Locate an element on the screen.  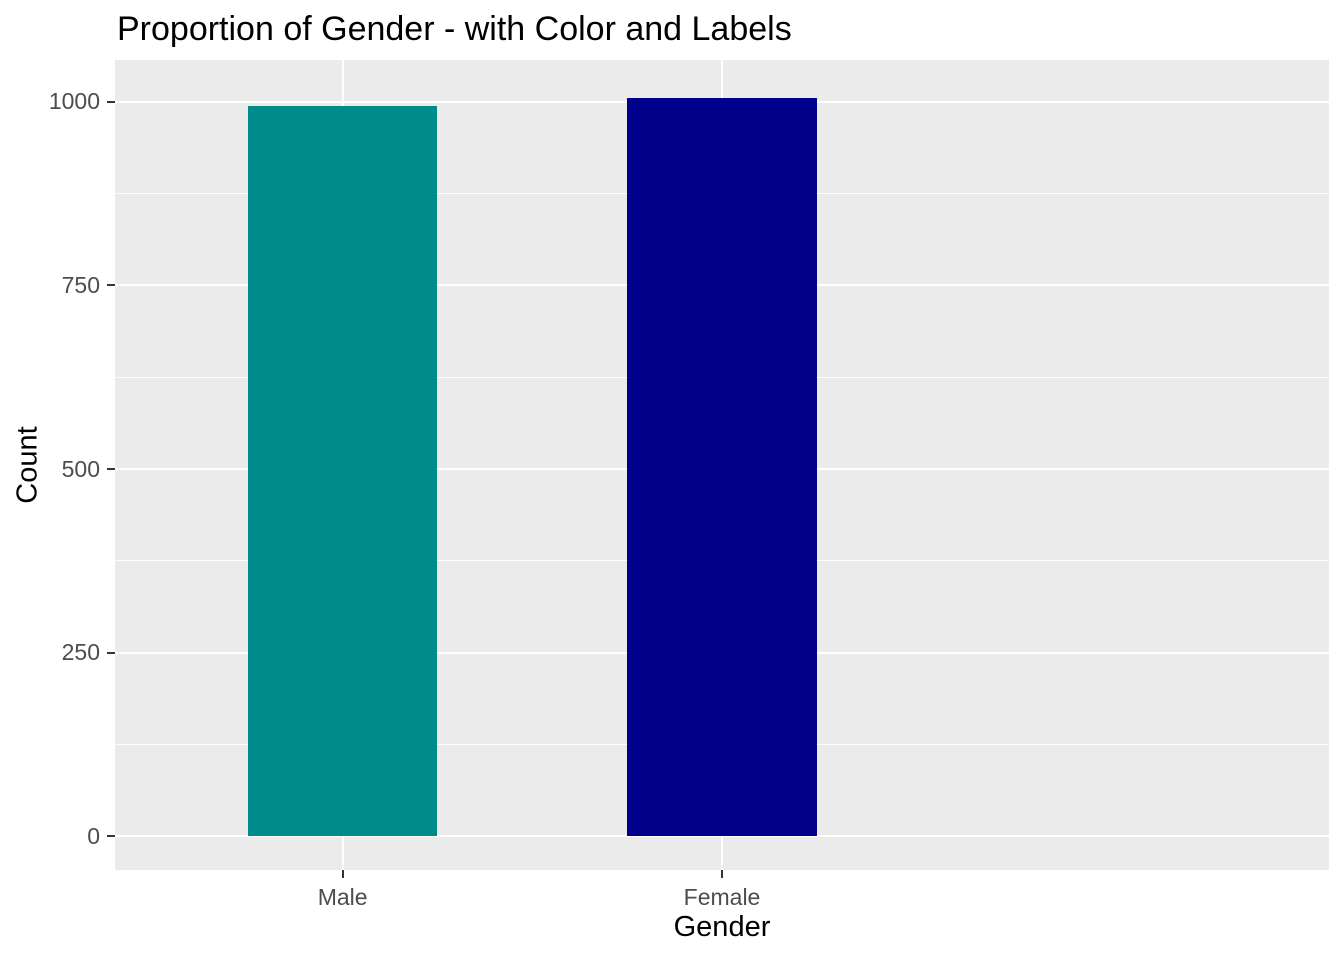
bar-male is located at coordinates (342, 471).